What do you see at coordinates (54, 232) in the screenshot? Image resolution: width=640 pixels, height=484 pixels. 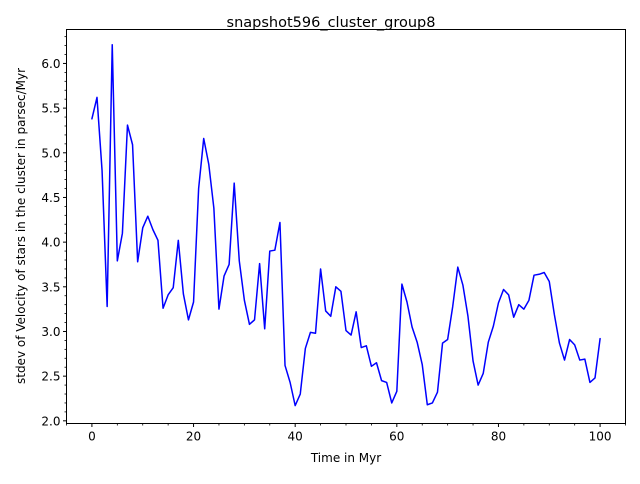 I see `y-axis: 2.0 2.5 3.0 3.5 4.0 4.5 5.0 5.5 6.0` at bounding box center [54, 232].